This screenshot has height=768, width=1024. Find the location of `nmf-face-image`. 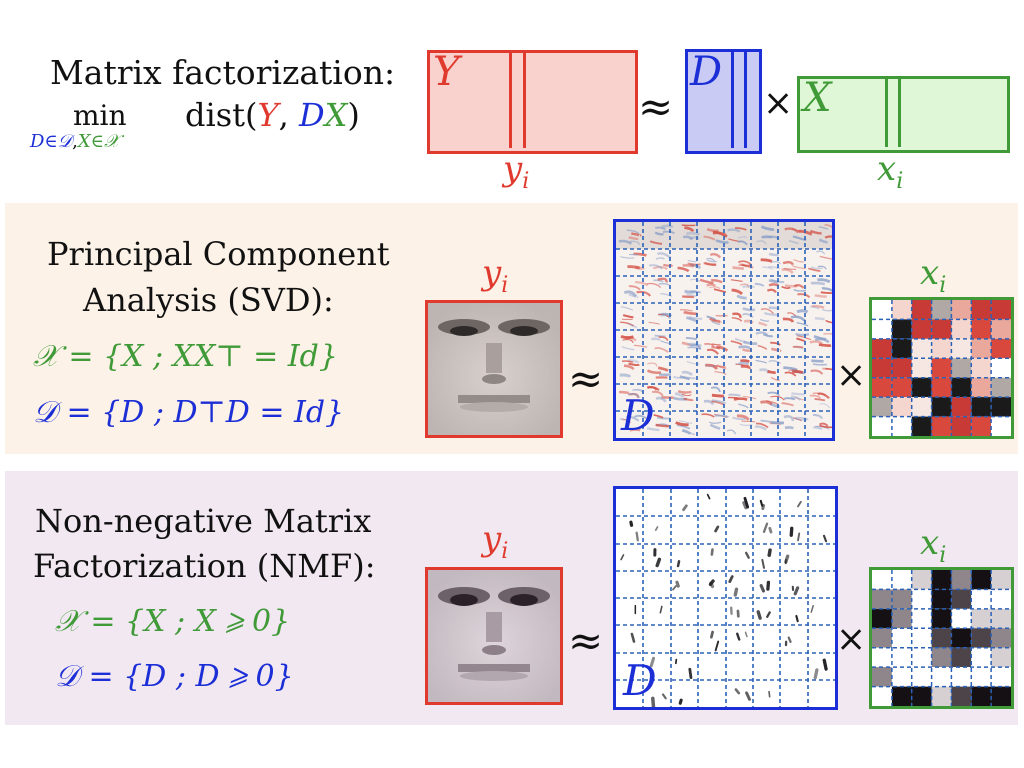

nmf-face-image is located at coordinates (494, 636).